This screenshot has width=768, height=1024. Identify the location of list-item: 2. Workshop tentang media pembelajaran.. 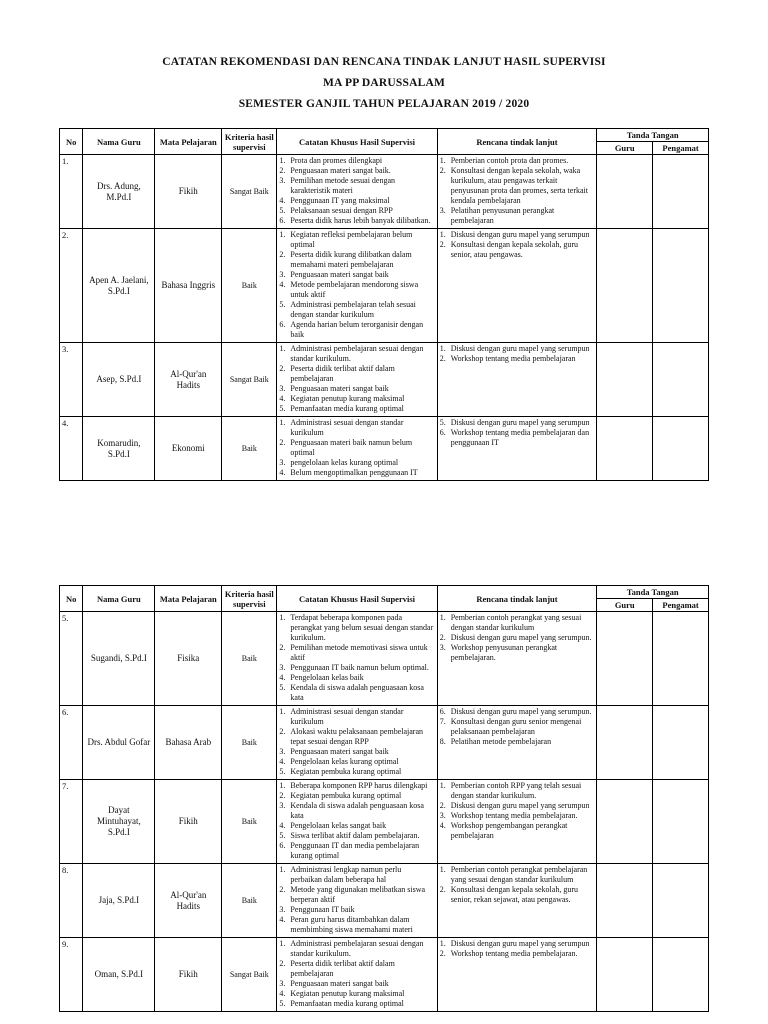
(508, 953).